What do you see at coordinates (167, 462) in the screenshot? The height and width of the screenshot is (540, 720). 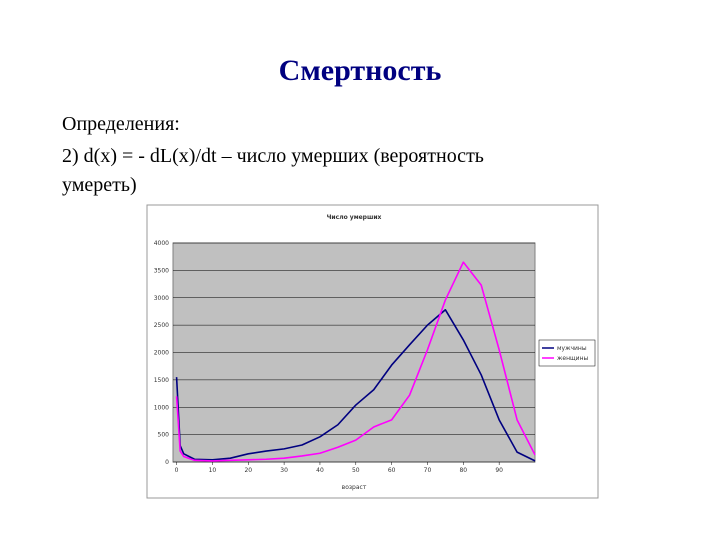 I see `y-tick-label: 0` at bounding box center [167, 462].